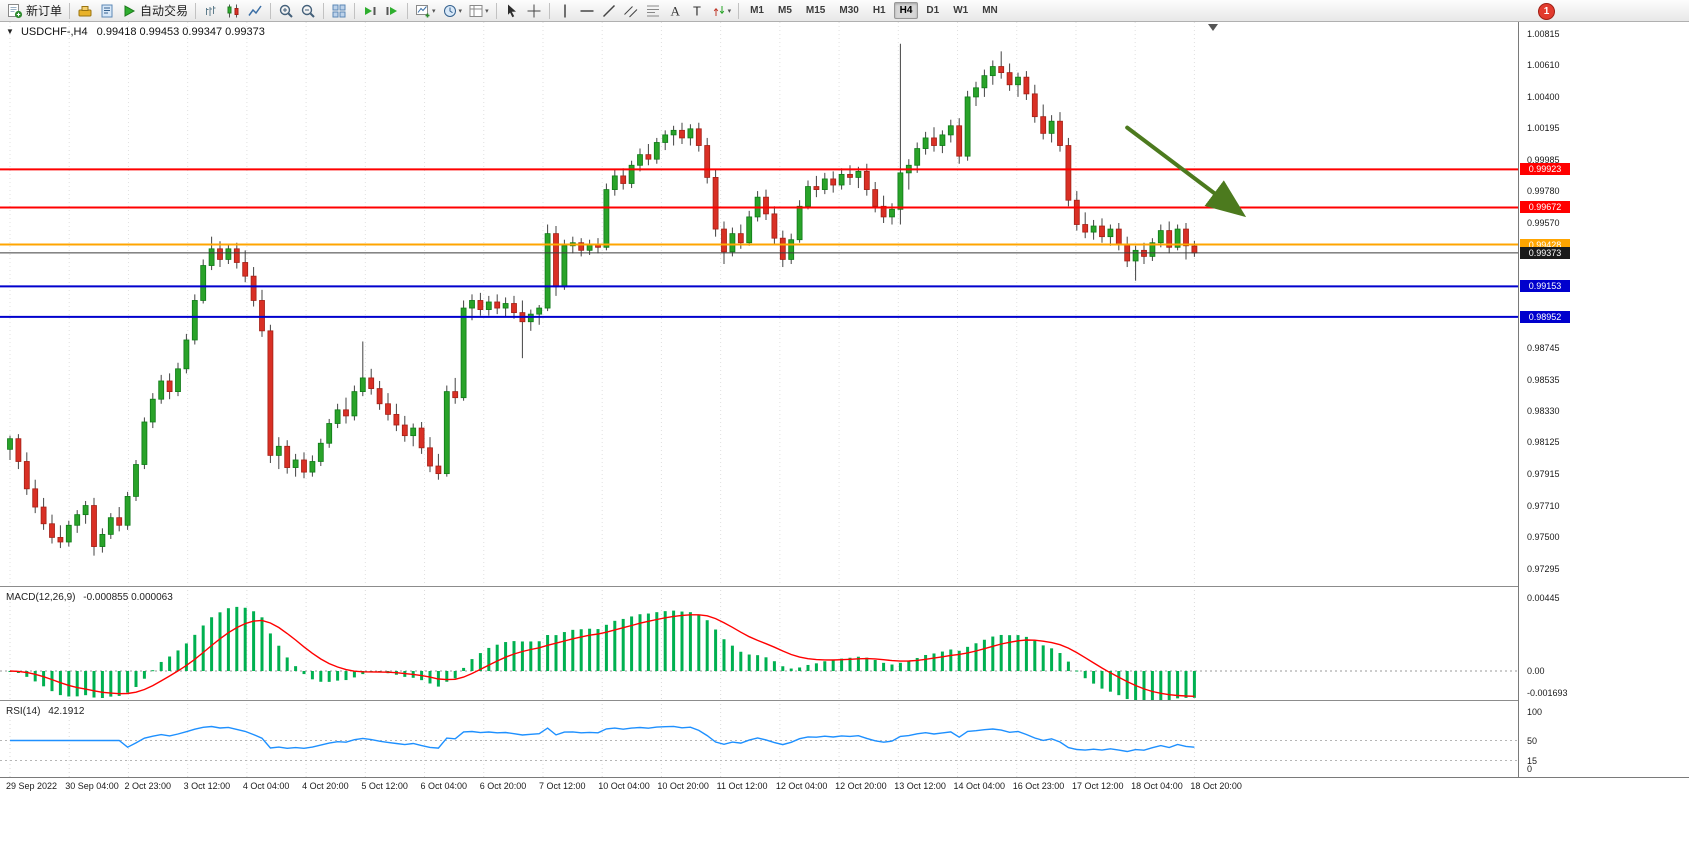  I want to click on time-axis-label: 18 Oct 20:00, so click(1216, 786).